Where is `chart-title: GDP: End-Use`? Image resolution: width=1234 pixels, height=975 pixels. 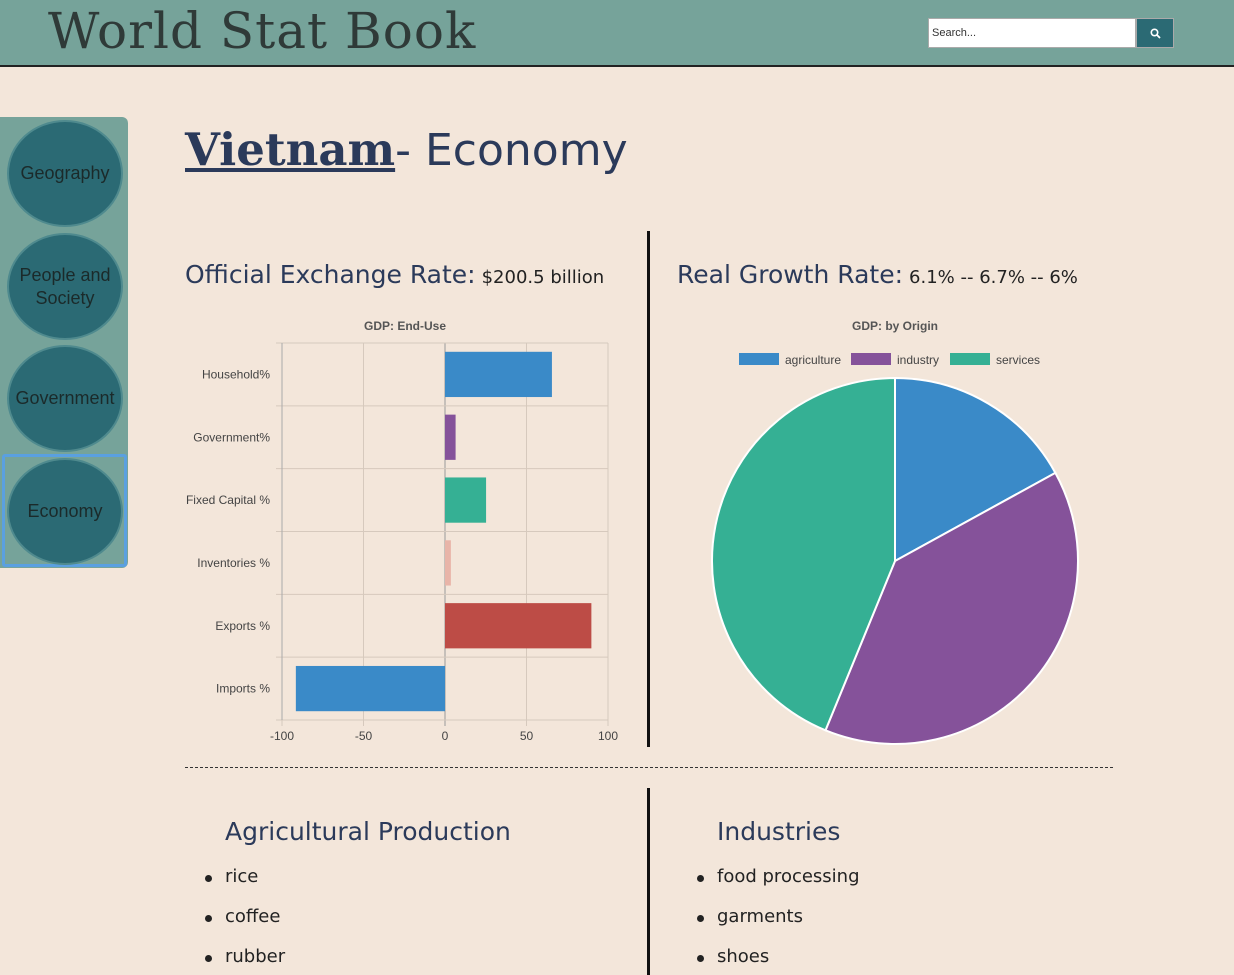
chart-title: GDP: End-Use is located at coordinates (405, 326).